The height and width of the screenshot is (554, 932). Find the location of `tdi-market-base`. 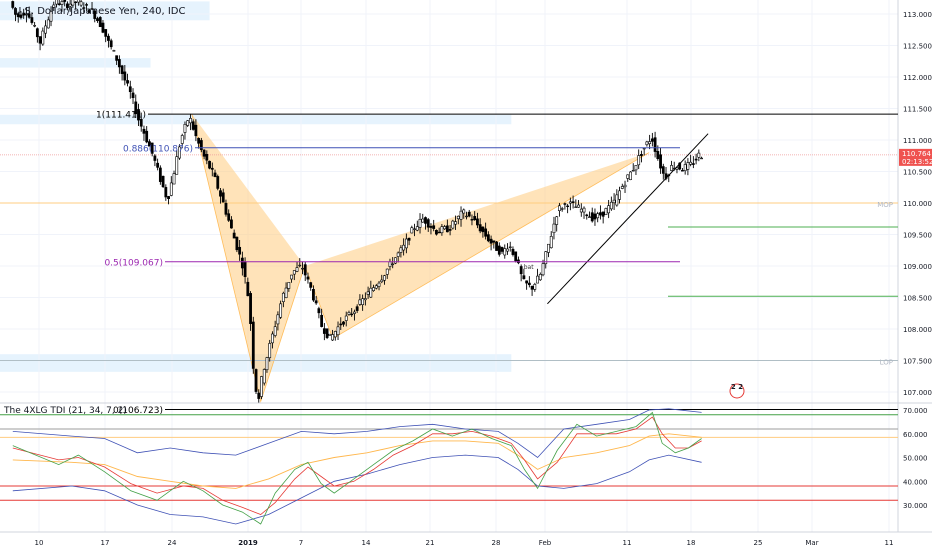

tdi-market-base is located at coordinates (357, 461).